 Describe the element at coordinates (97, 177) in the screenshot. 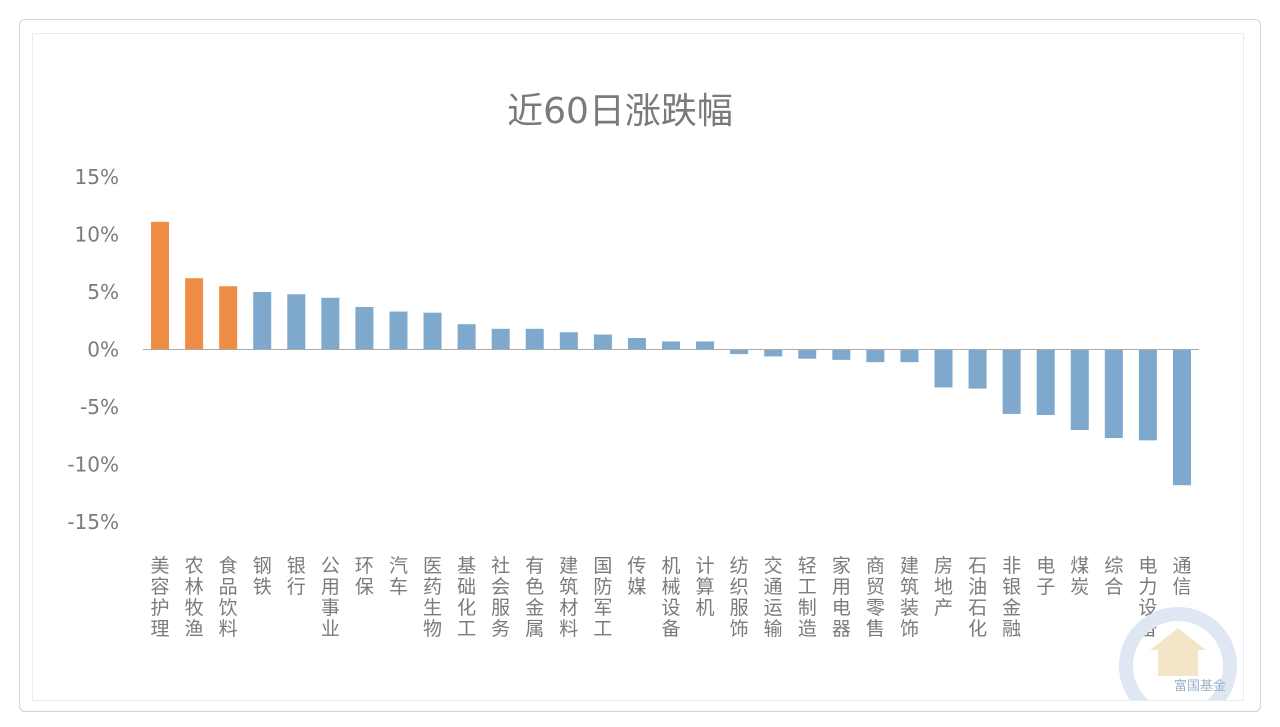

I see `y-tick-label: 15%` at that location.